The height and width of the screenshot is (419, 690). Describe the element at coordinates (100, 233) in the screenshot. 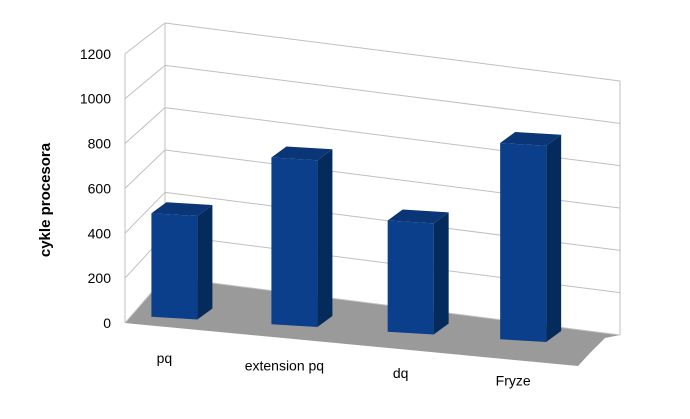

I see `y-tick-label: 400` at that location.